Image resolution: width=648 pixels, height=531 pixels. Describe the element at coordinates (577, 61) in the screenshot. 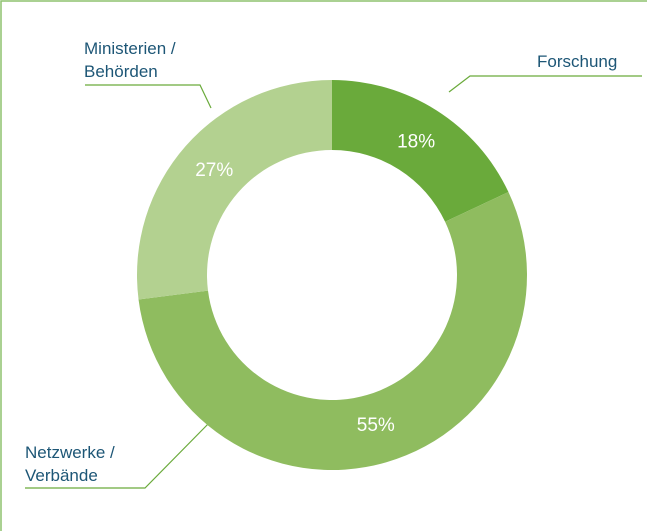

I see `category-label: Forschung` at that location.